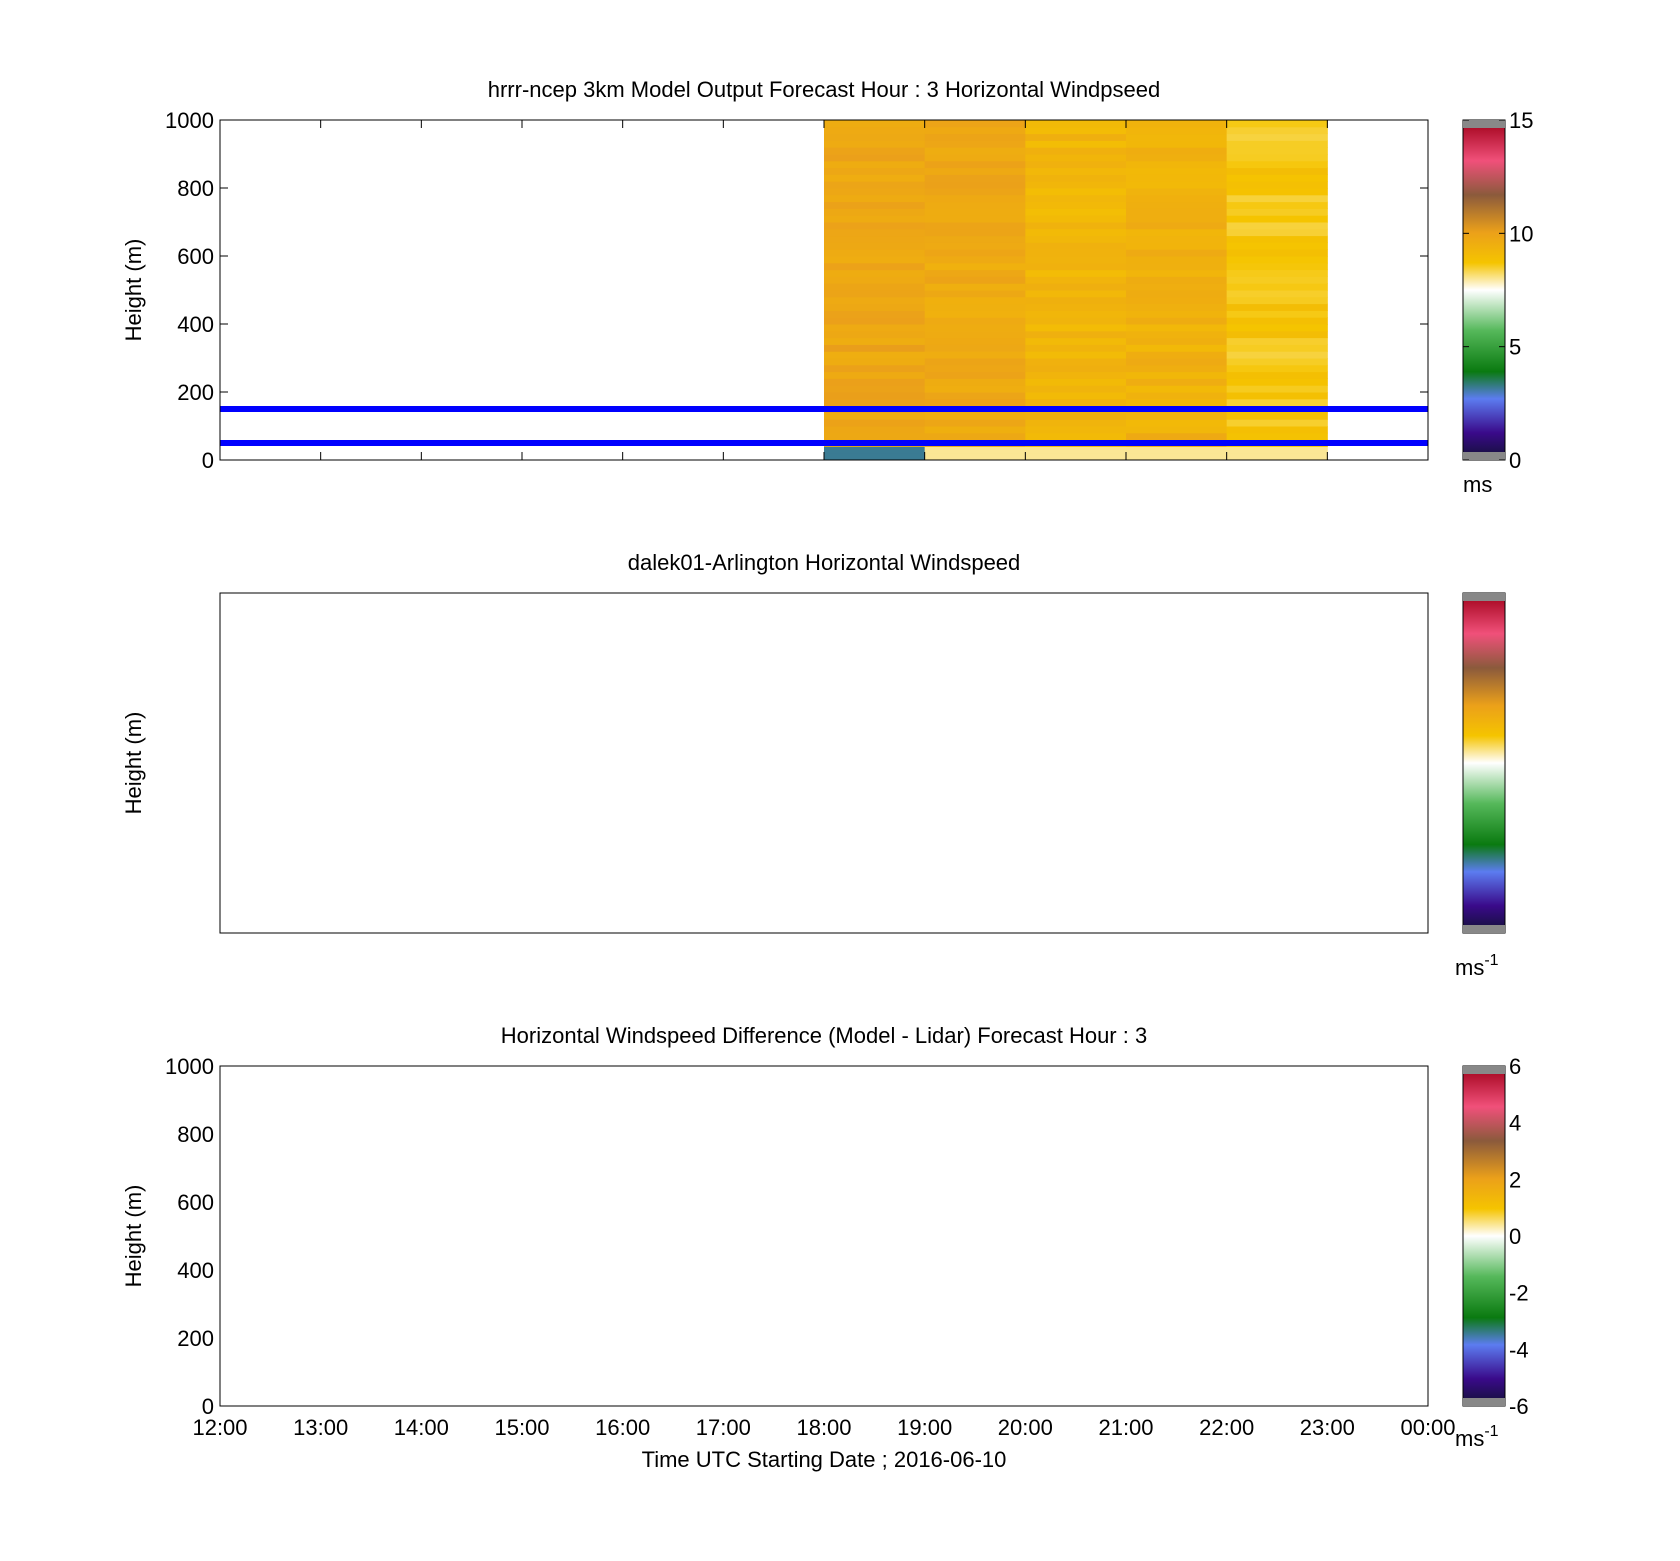  I want to click on colorbar-unit-text: ms, so click(1469, 1438).